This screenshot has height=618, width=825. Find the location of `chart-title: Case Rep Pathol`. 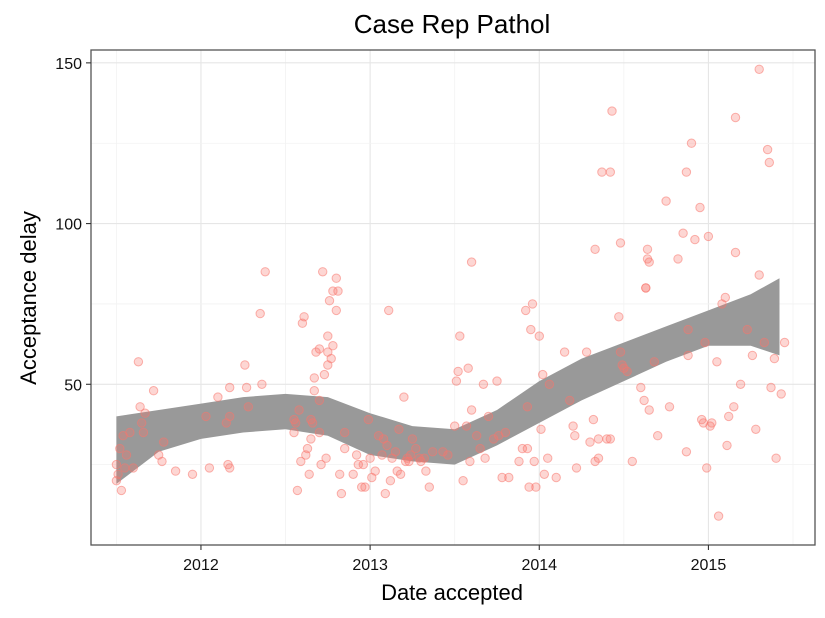

chart-title: Case Rep Pathol is located at coordinates (452, 24).